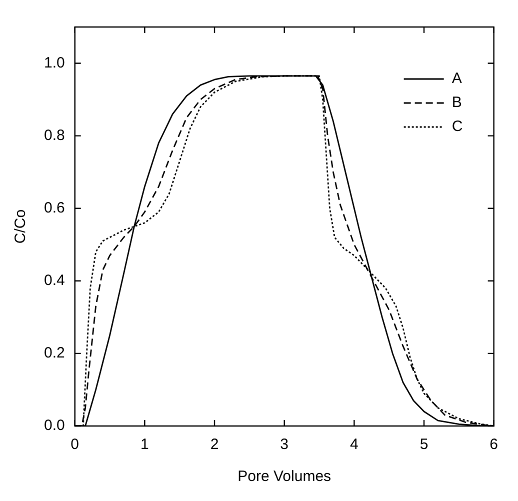 This screenshot has height=501, width=518. Describe the element at coordinates (54, 63) in the screenshot. I see `y-tick-label: 1.0` at that location.